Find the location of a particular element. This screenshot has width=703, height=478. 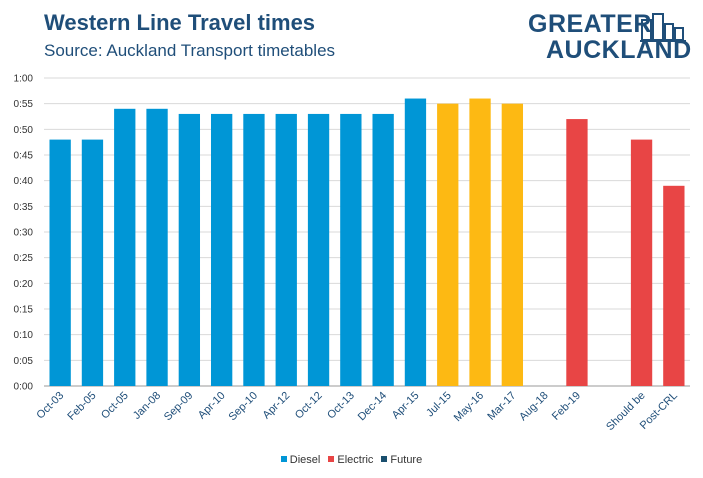

legend-item: Diesel is located at coordinates (300, 460).